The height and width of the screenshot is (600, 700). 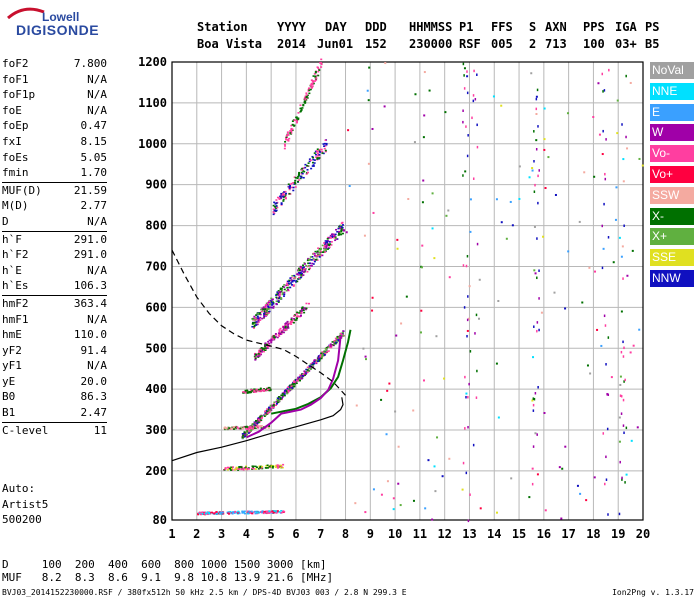 What do you see at coordinates (258, 322) in the screenshot?
I see `series-line` at bounding box center [258, 322].